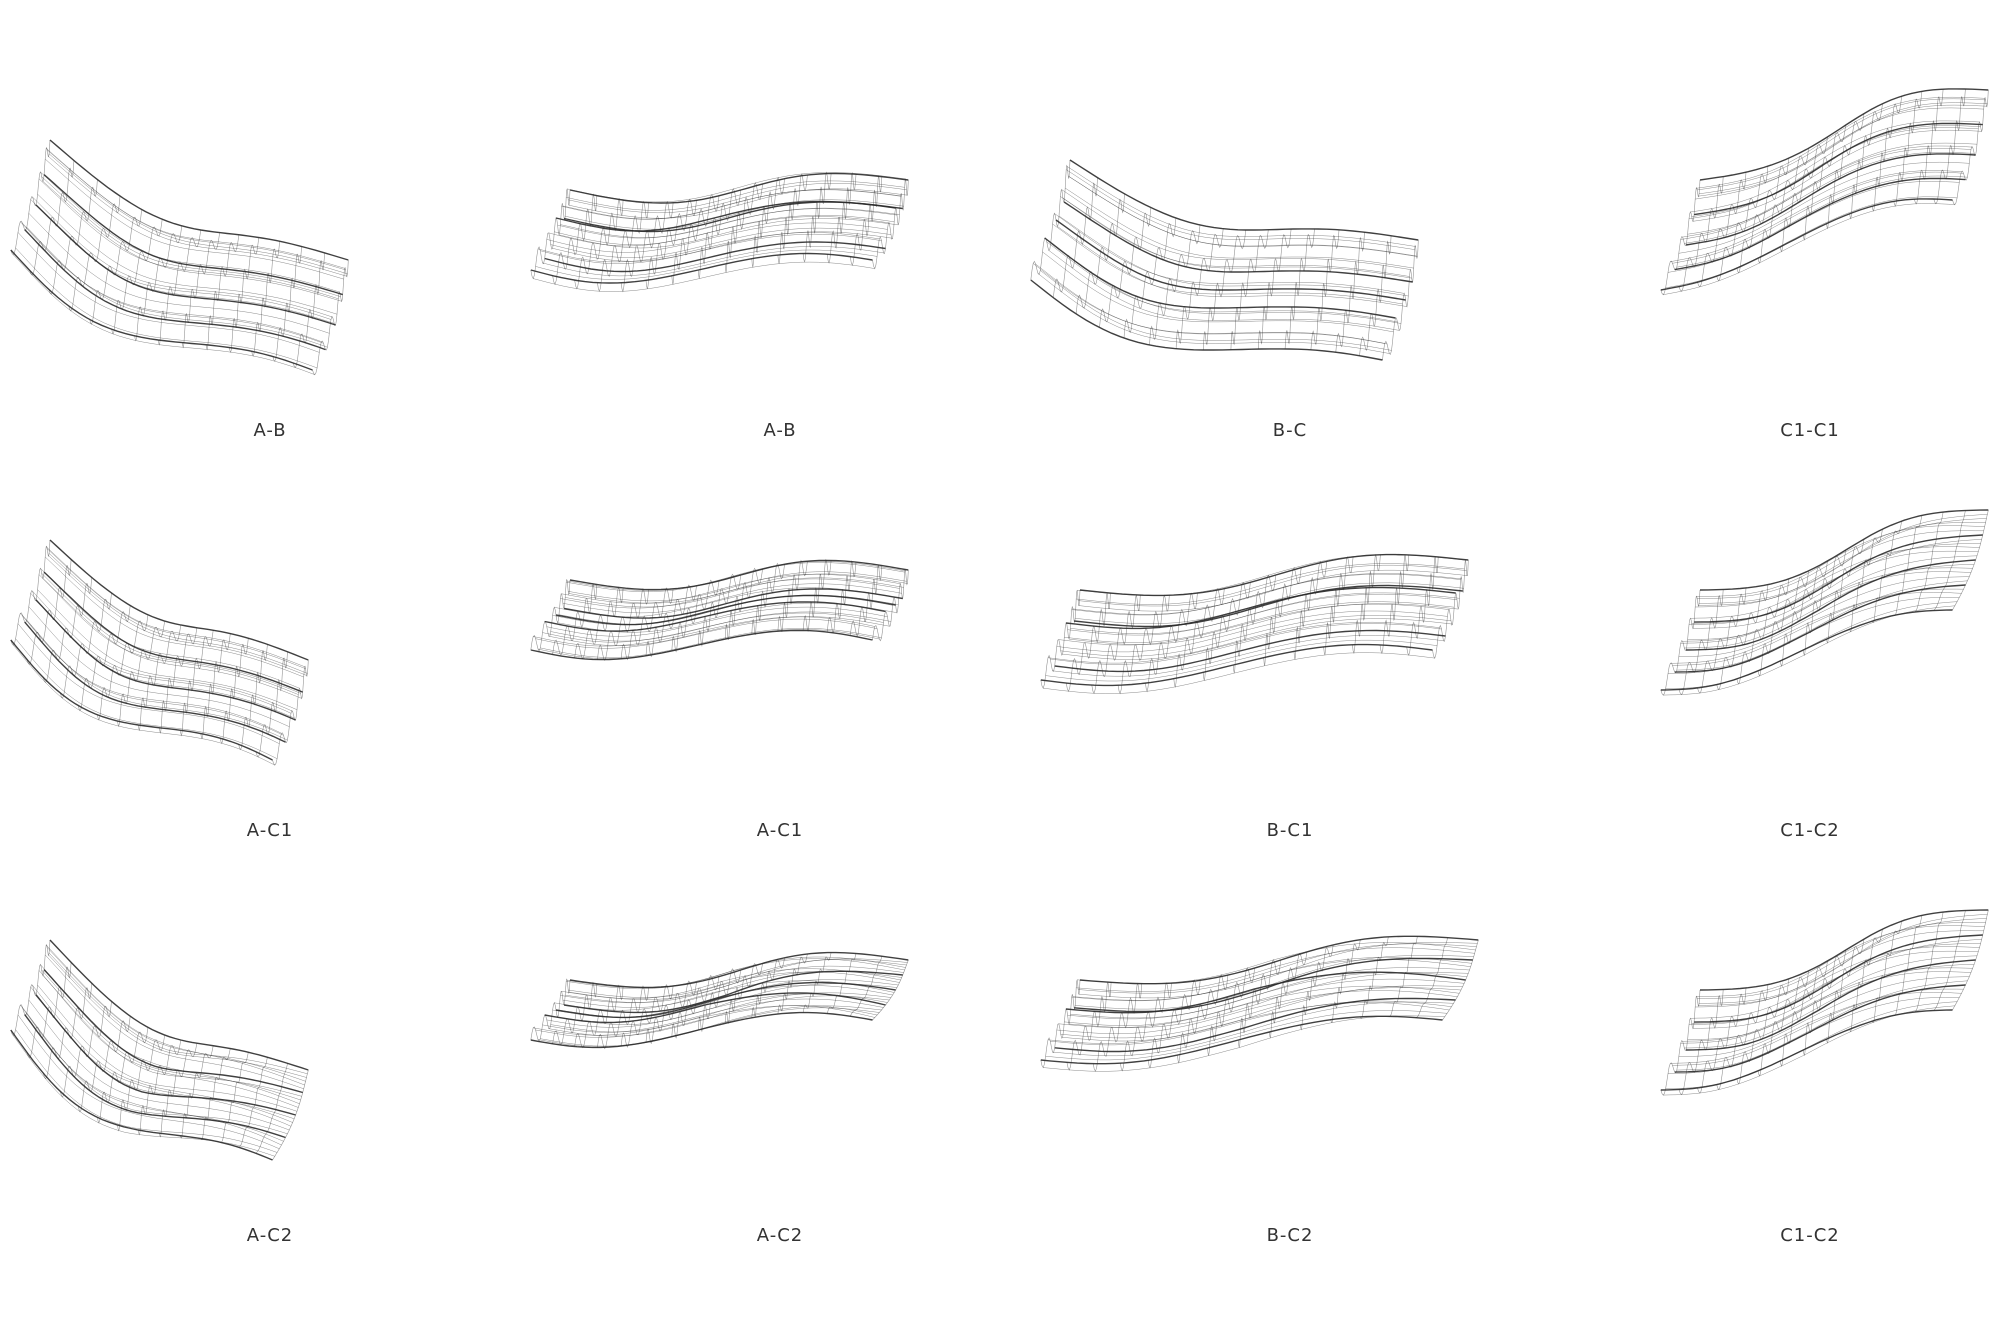 This screenshot has height=1340, width=2000. Describe the element at coordinates (1780, 1124) in the screenshot. I see `panel-r3c4: C1-C2` at that location.